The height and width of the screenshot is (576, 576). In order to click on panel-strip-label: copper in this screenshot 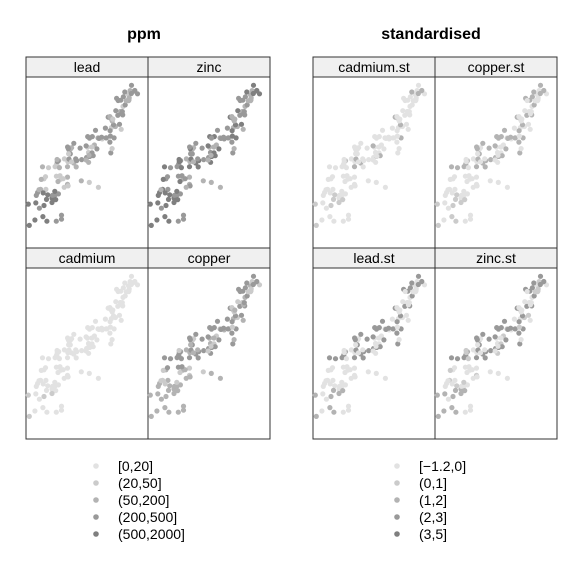, I will do `click(209, 258)`.